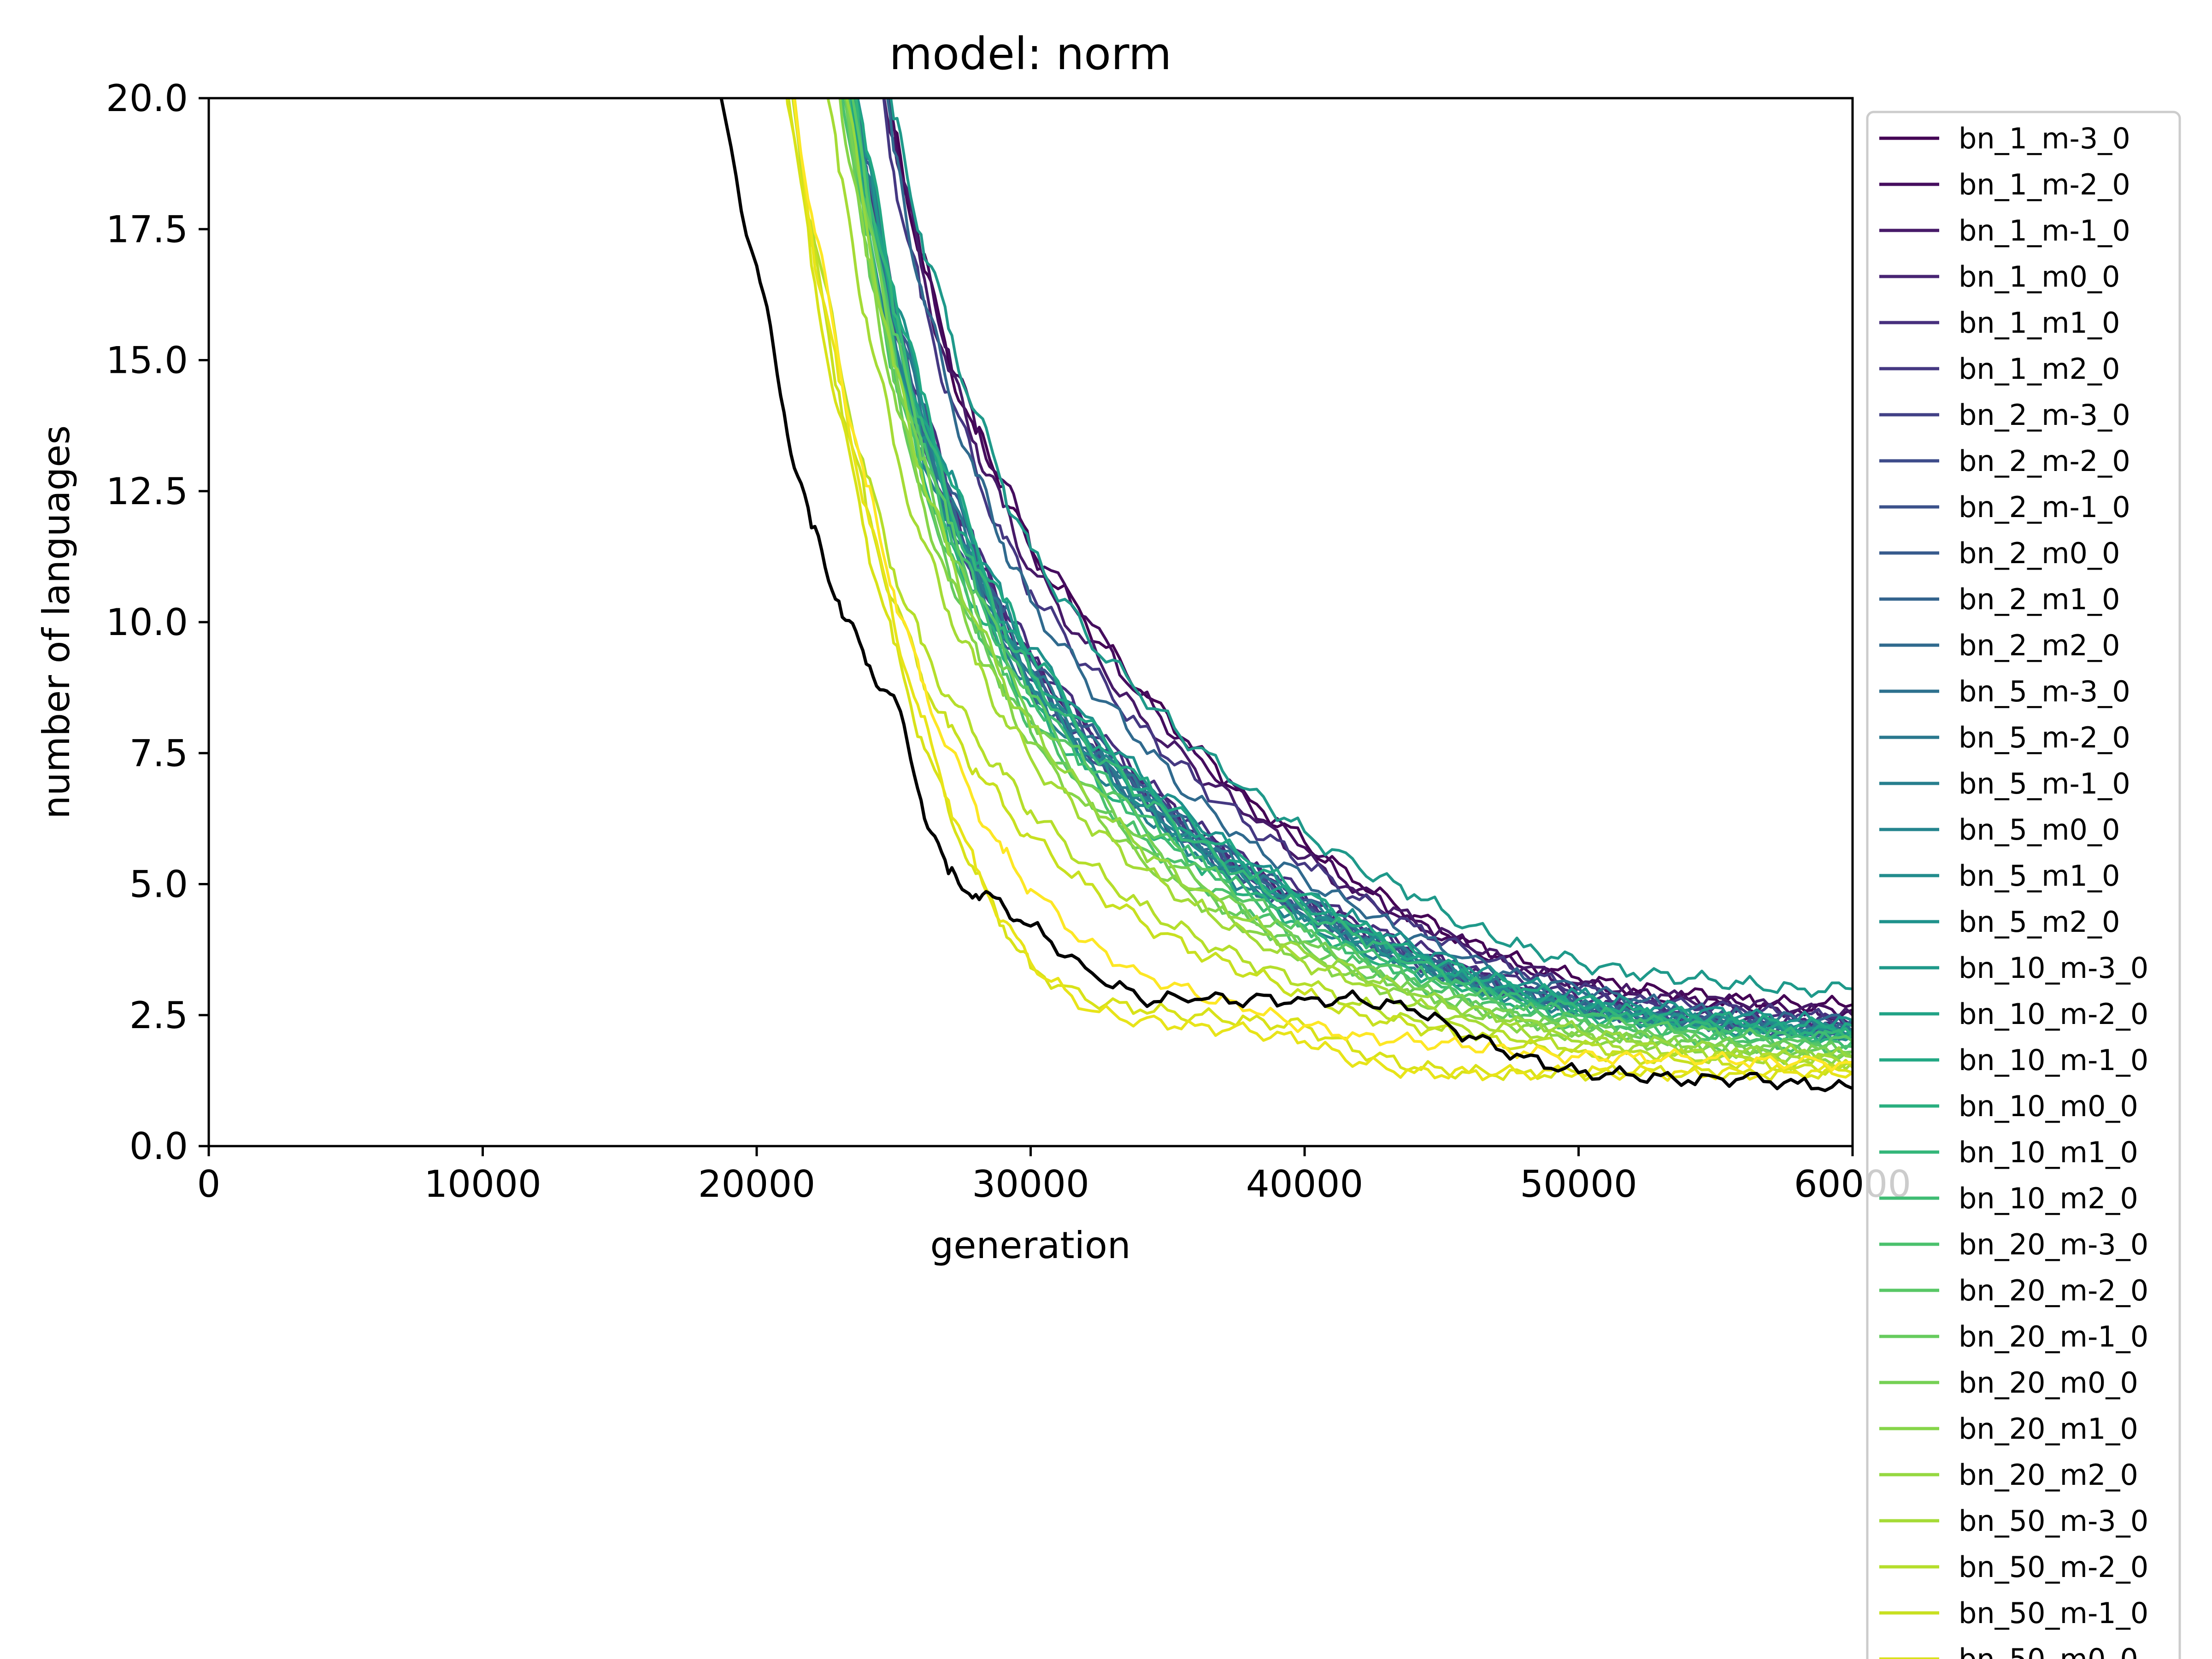  I want to click on legend-label: bn_50_m-1_0, so click(2053, 1613).